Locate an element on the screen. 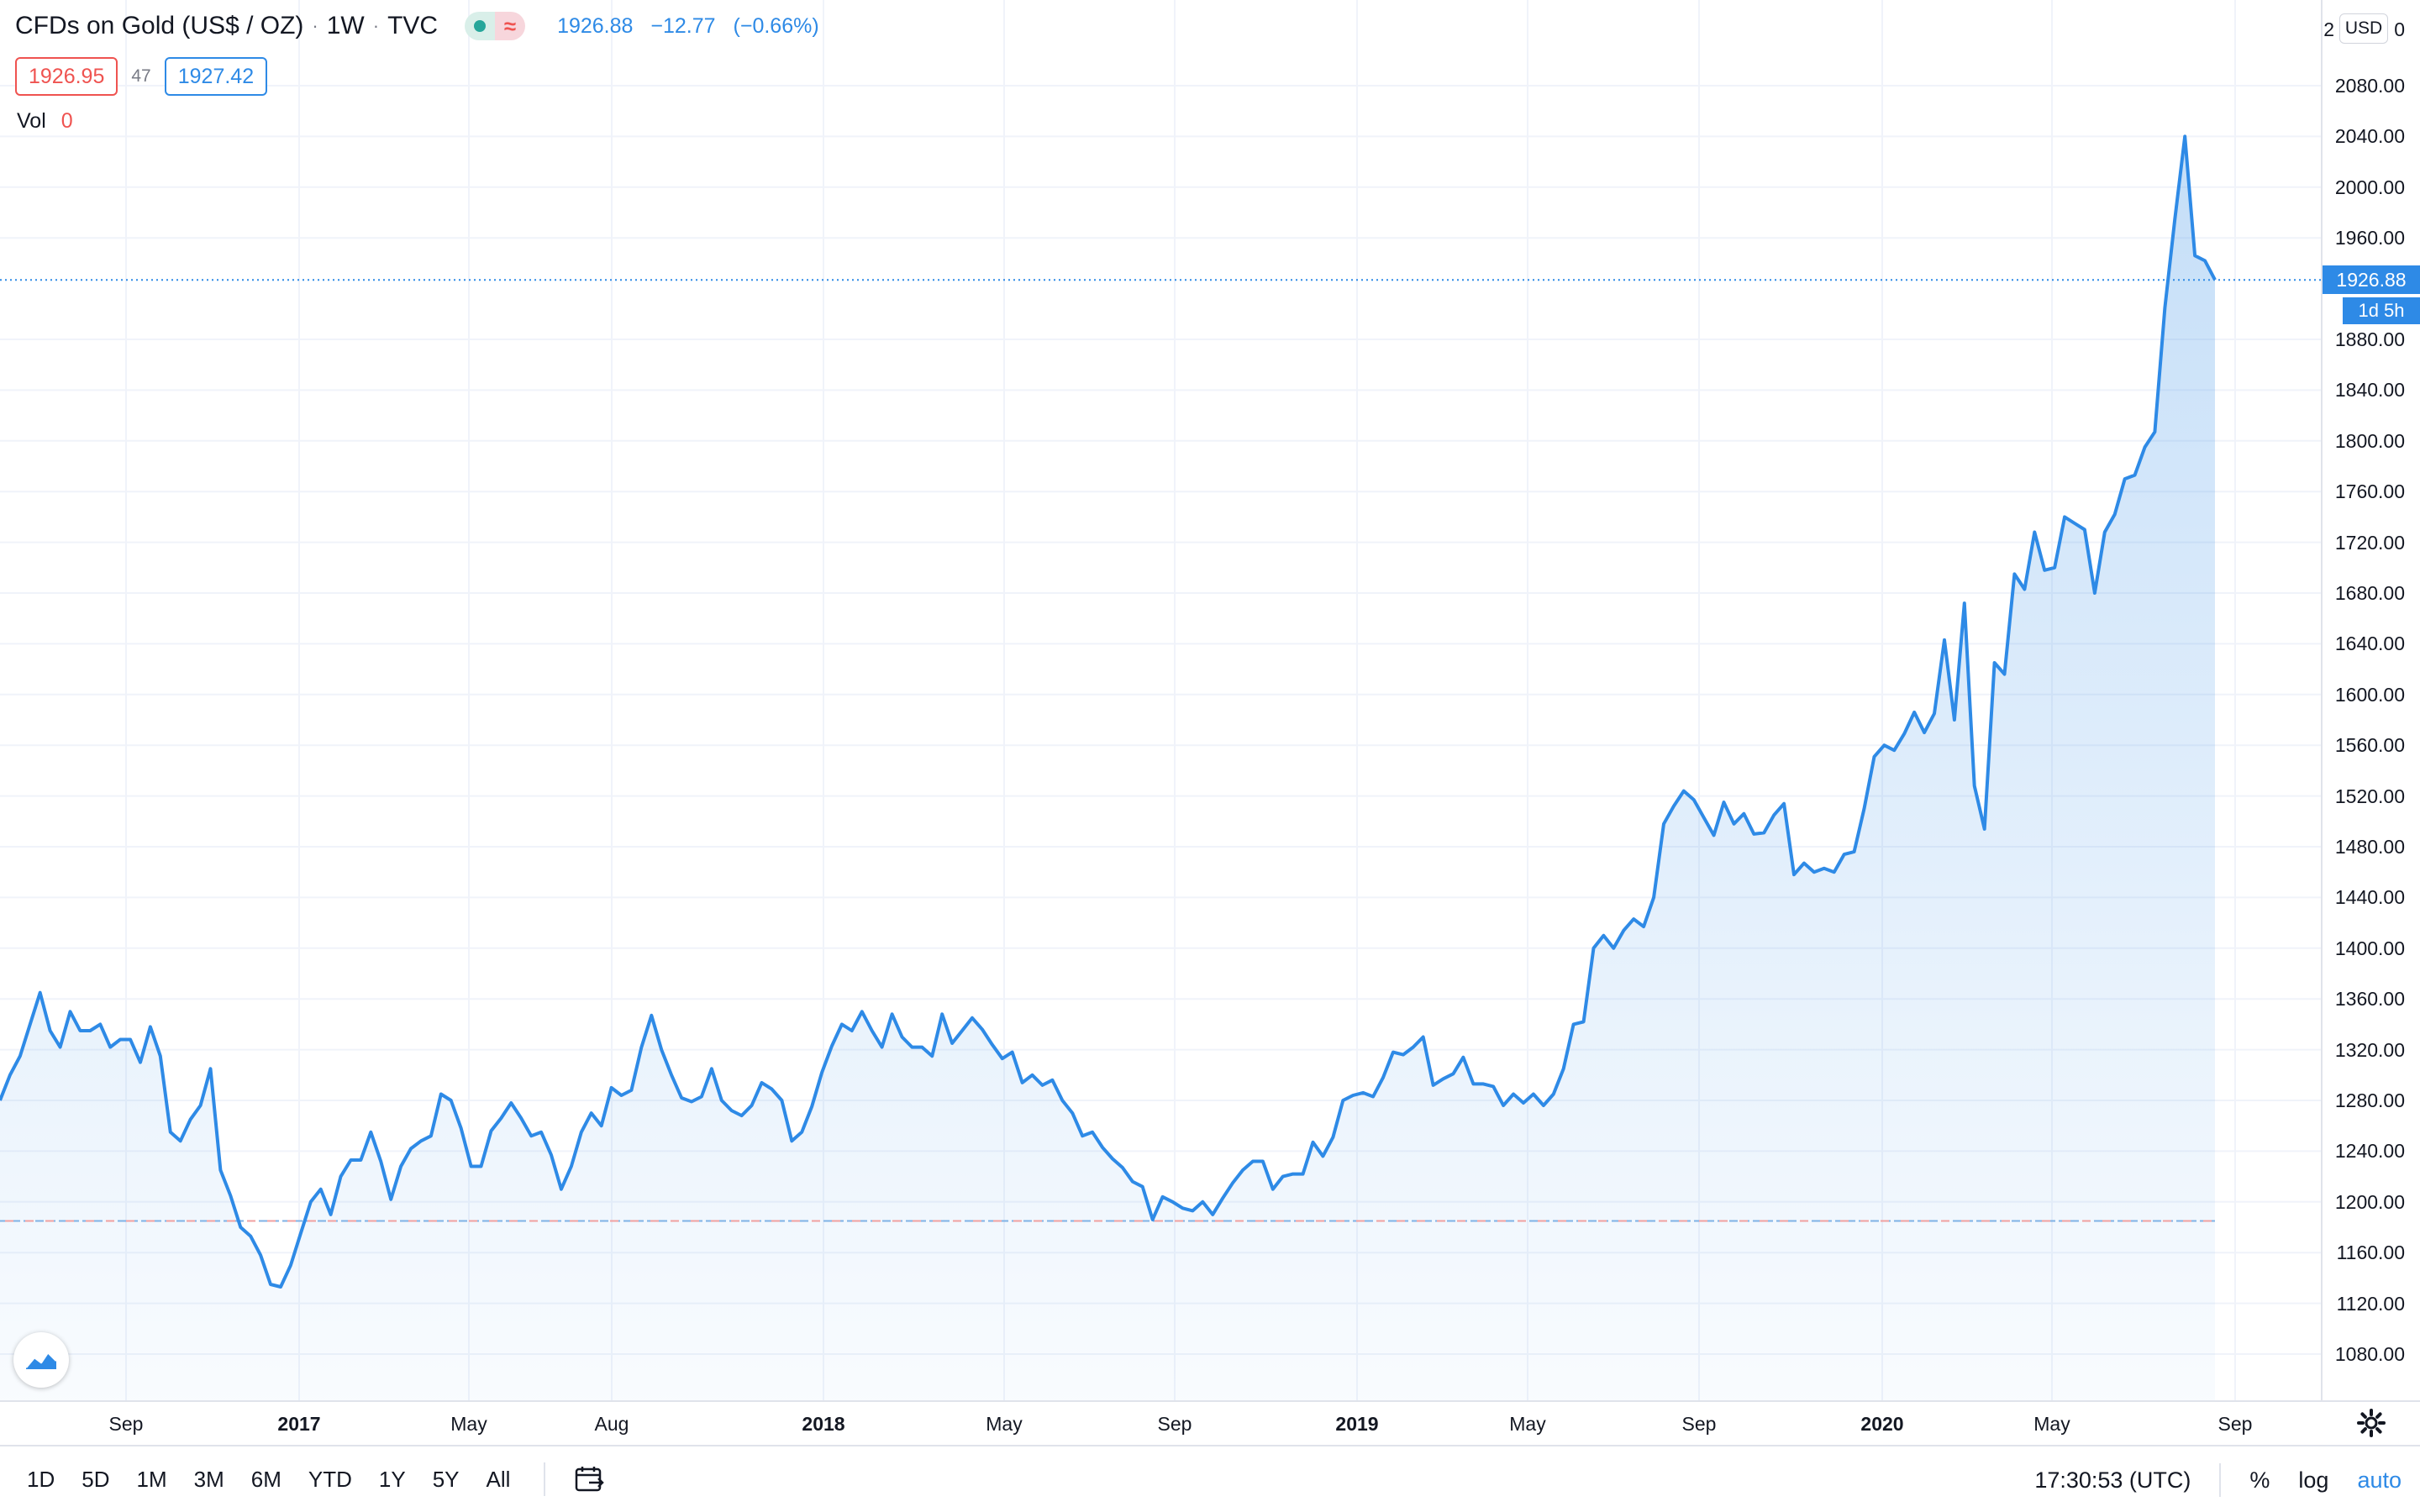 The width and height of the screenshot is (2420, 1512). time-axis-label: 2020 is located at coordinates (1882, 1424).